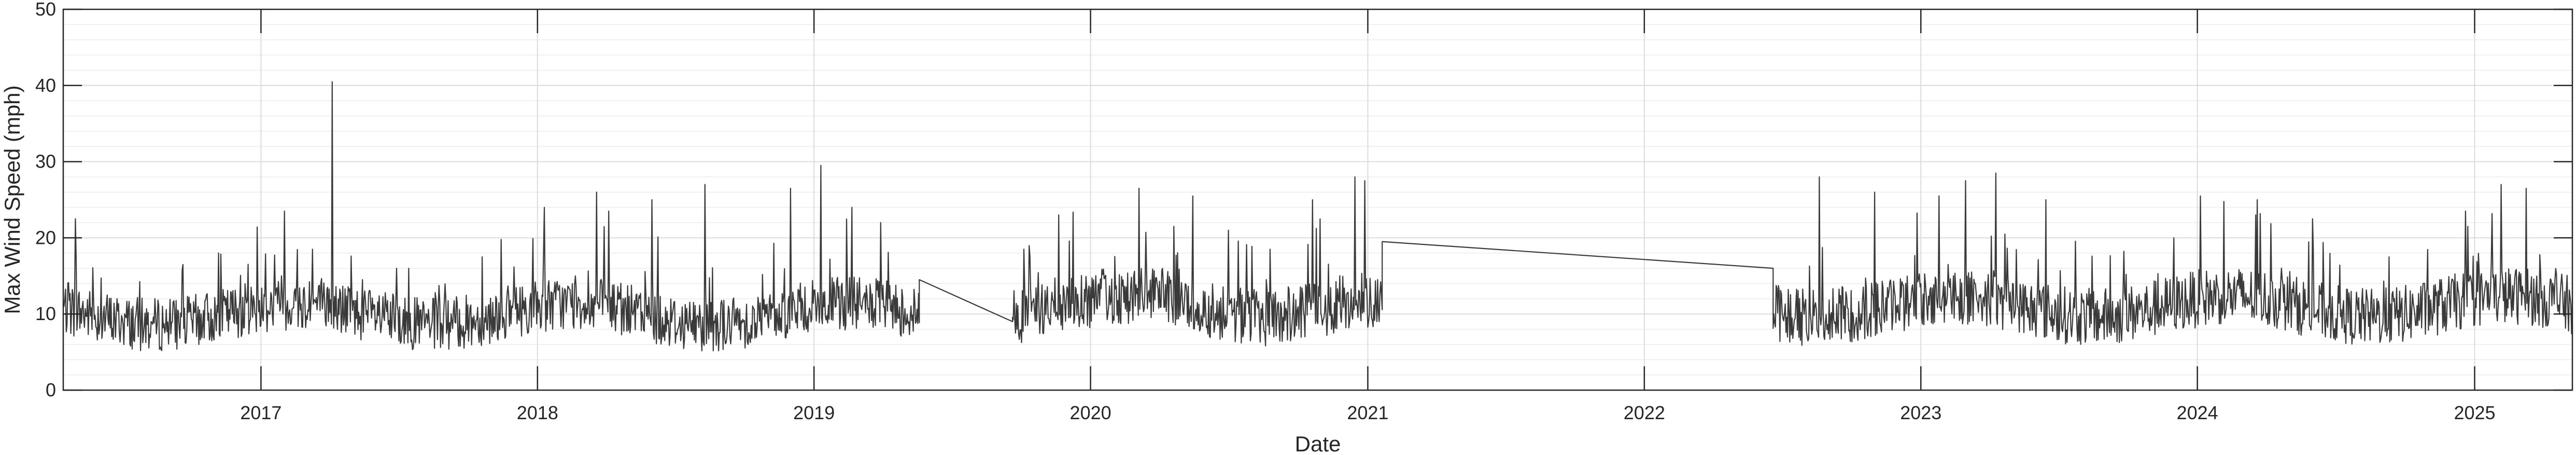 This screenshot has height=455, width=2576. I want to click on y-tick-label: 40, so click(45, 85).